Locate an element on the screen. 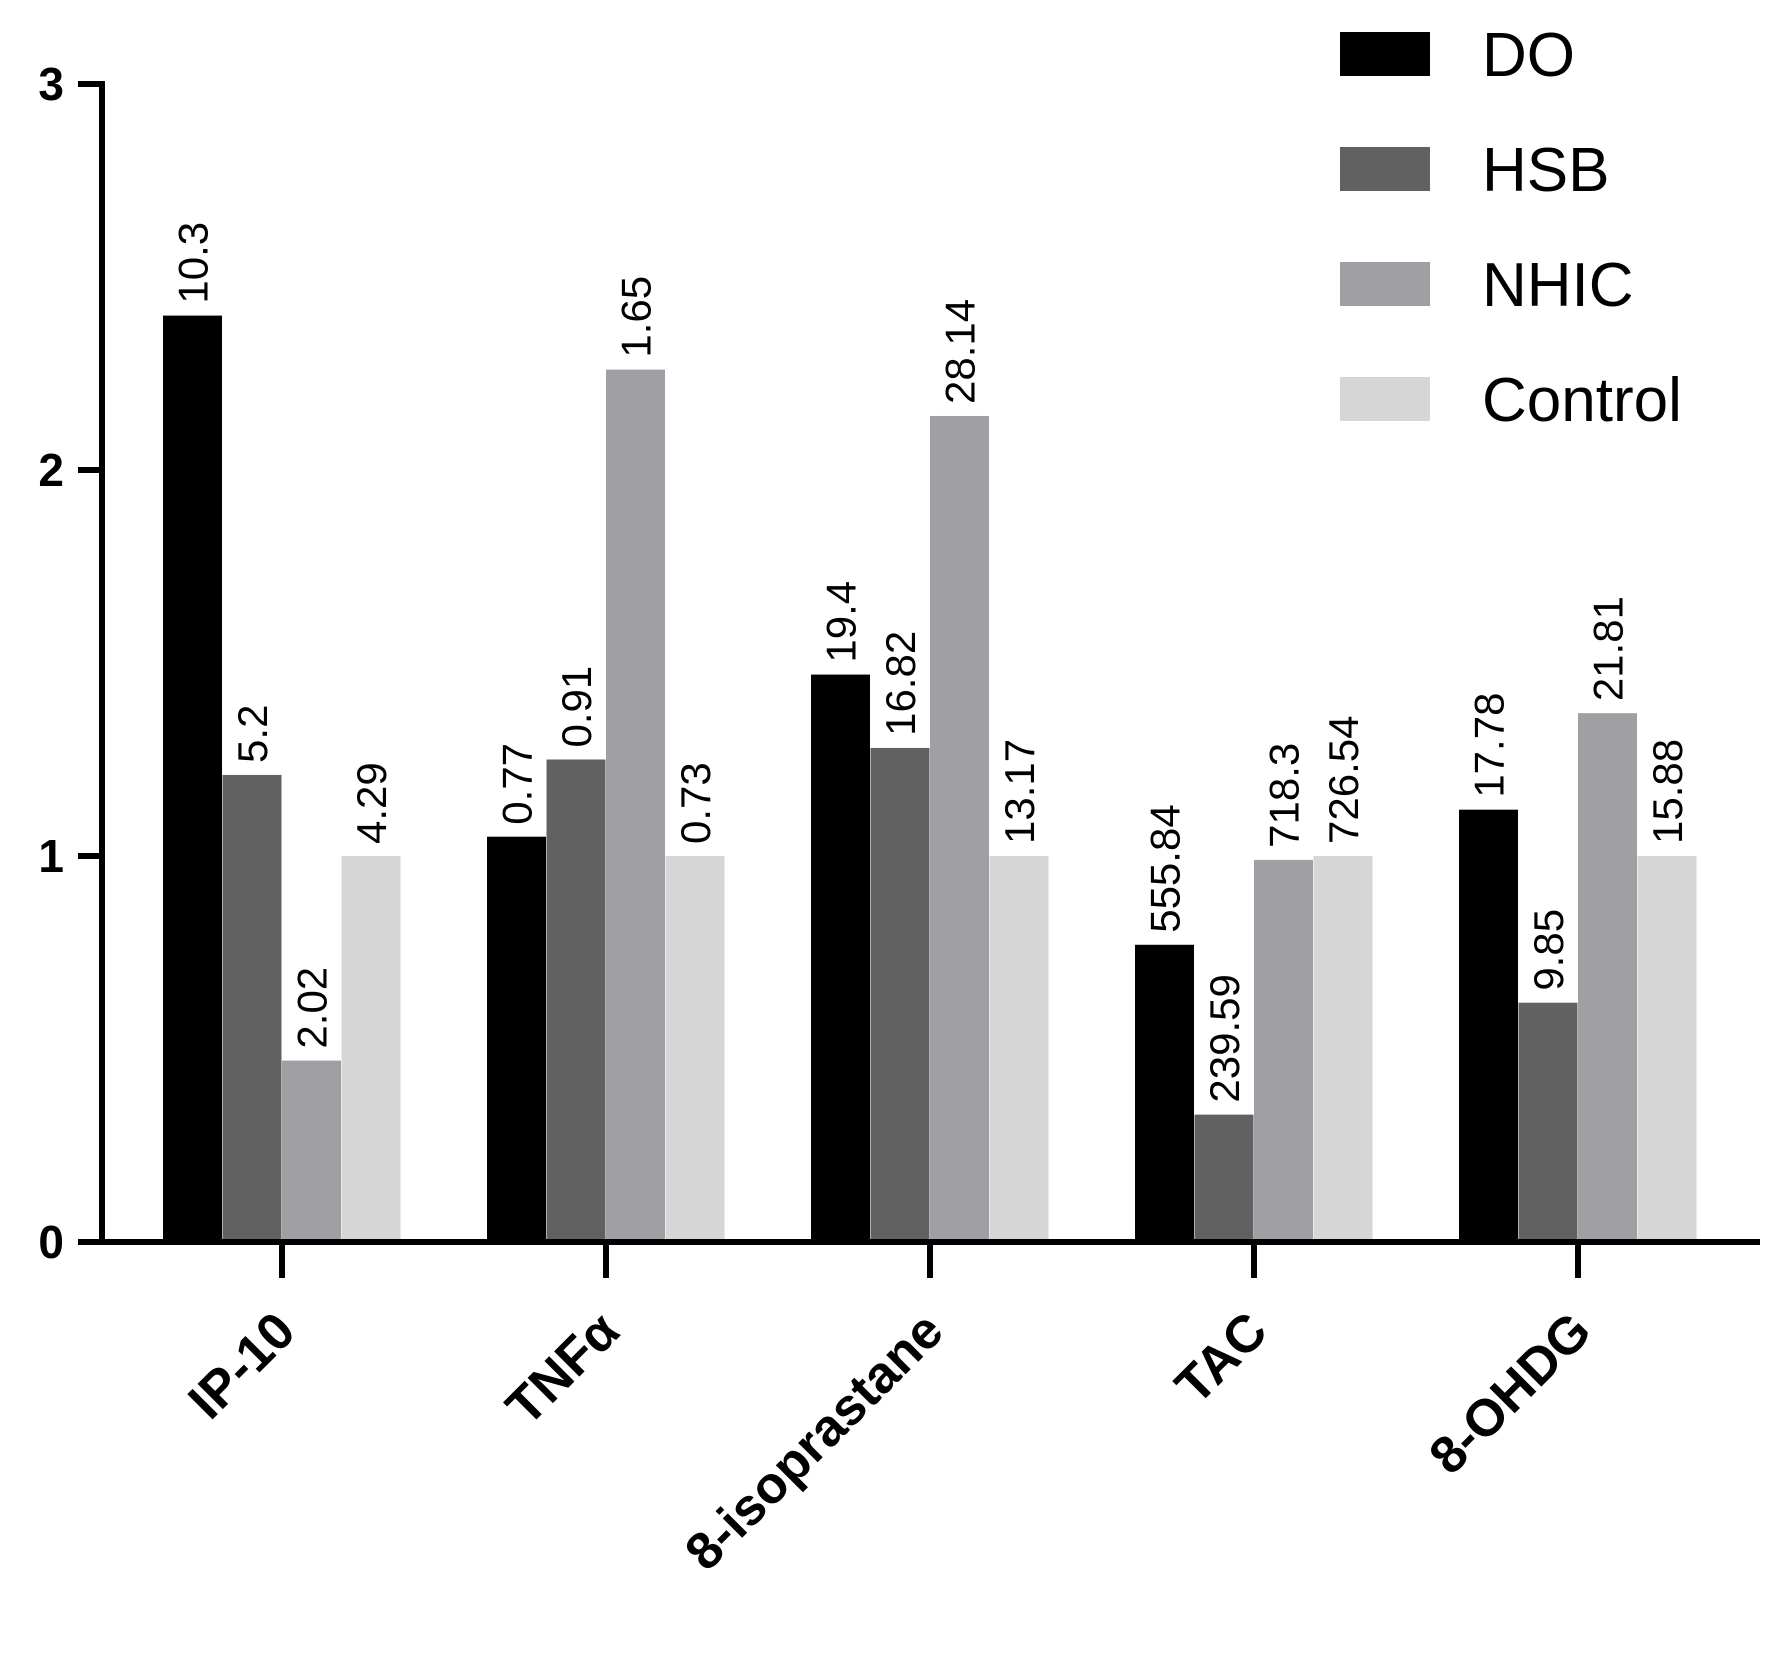 The height and width of the screenshot is (1673, 1780). bar-ip-10-nhic is located at coordinates (311, 1151).